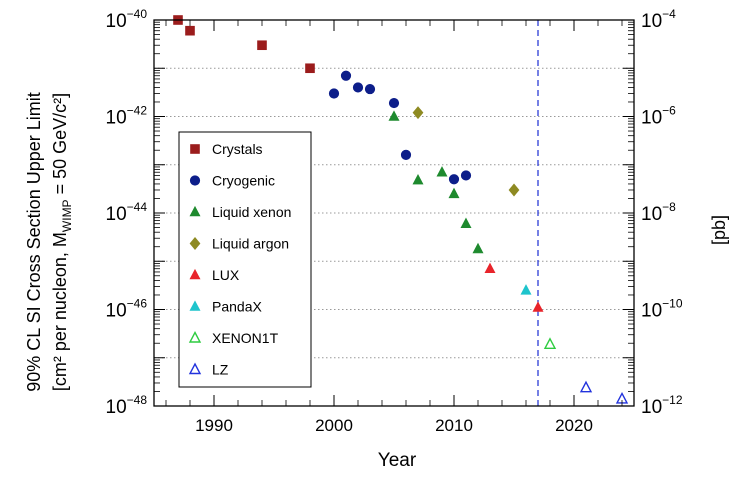 Image resolution: width=738 pixels, height=477 pixels. I want to click on legend-label-xenon1t: XENON1T, so click(245, 338).